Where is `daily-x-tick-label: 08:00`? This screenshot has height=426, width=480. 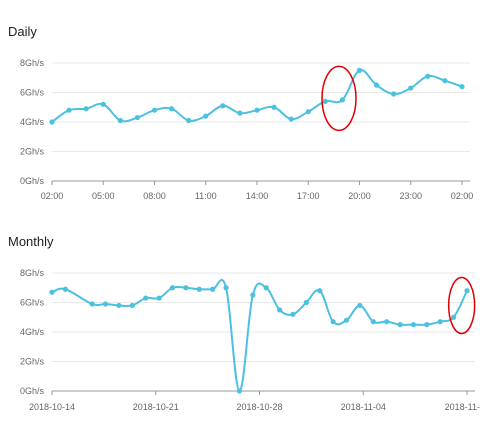
daily-x-tick-label: 08:00 is located at coordinates (154, 196).